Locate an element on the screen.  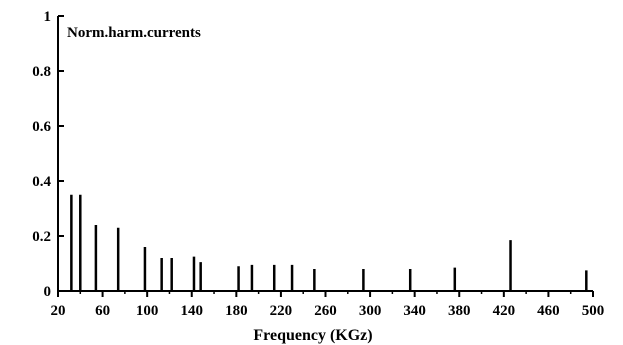
x-axis: 20 60 100 140 180 220 260 300 340 380 420 460 500 is located at coordinates (328, 304).